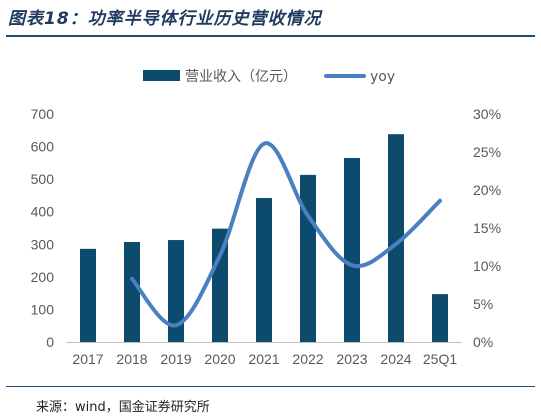  I want to click on y-right-tick-label: 10%, so click(487, 266).